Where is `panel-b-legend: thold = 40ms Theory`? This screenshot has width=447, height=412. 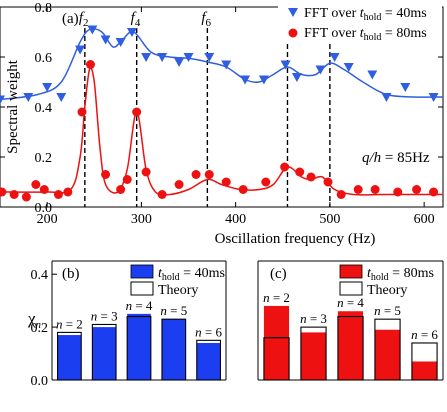
panel-b-legend: thold = 40ms Theory is located at coordinates (176, 281).